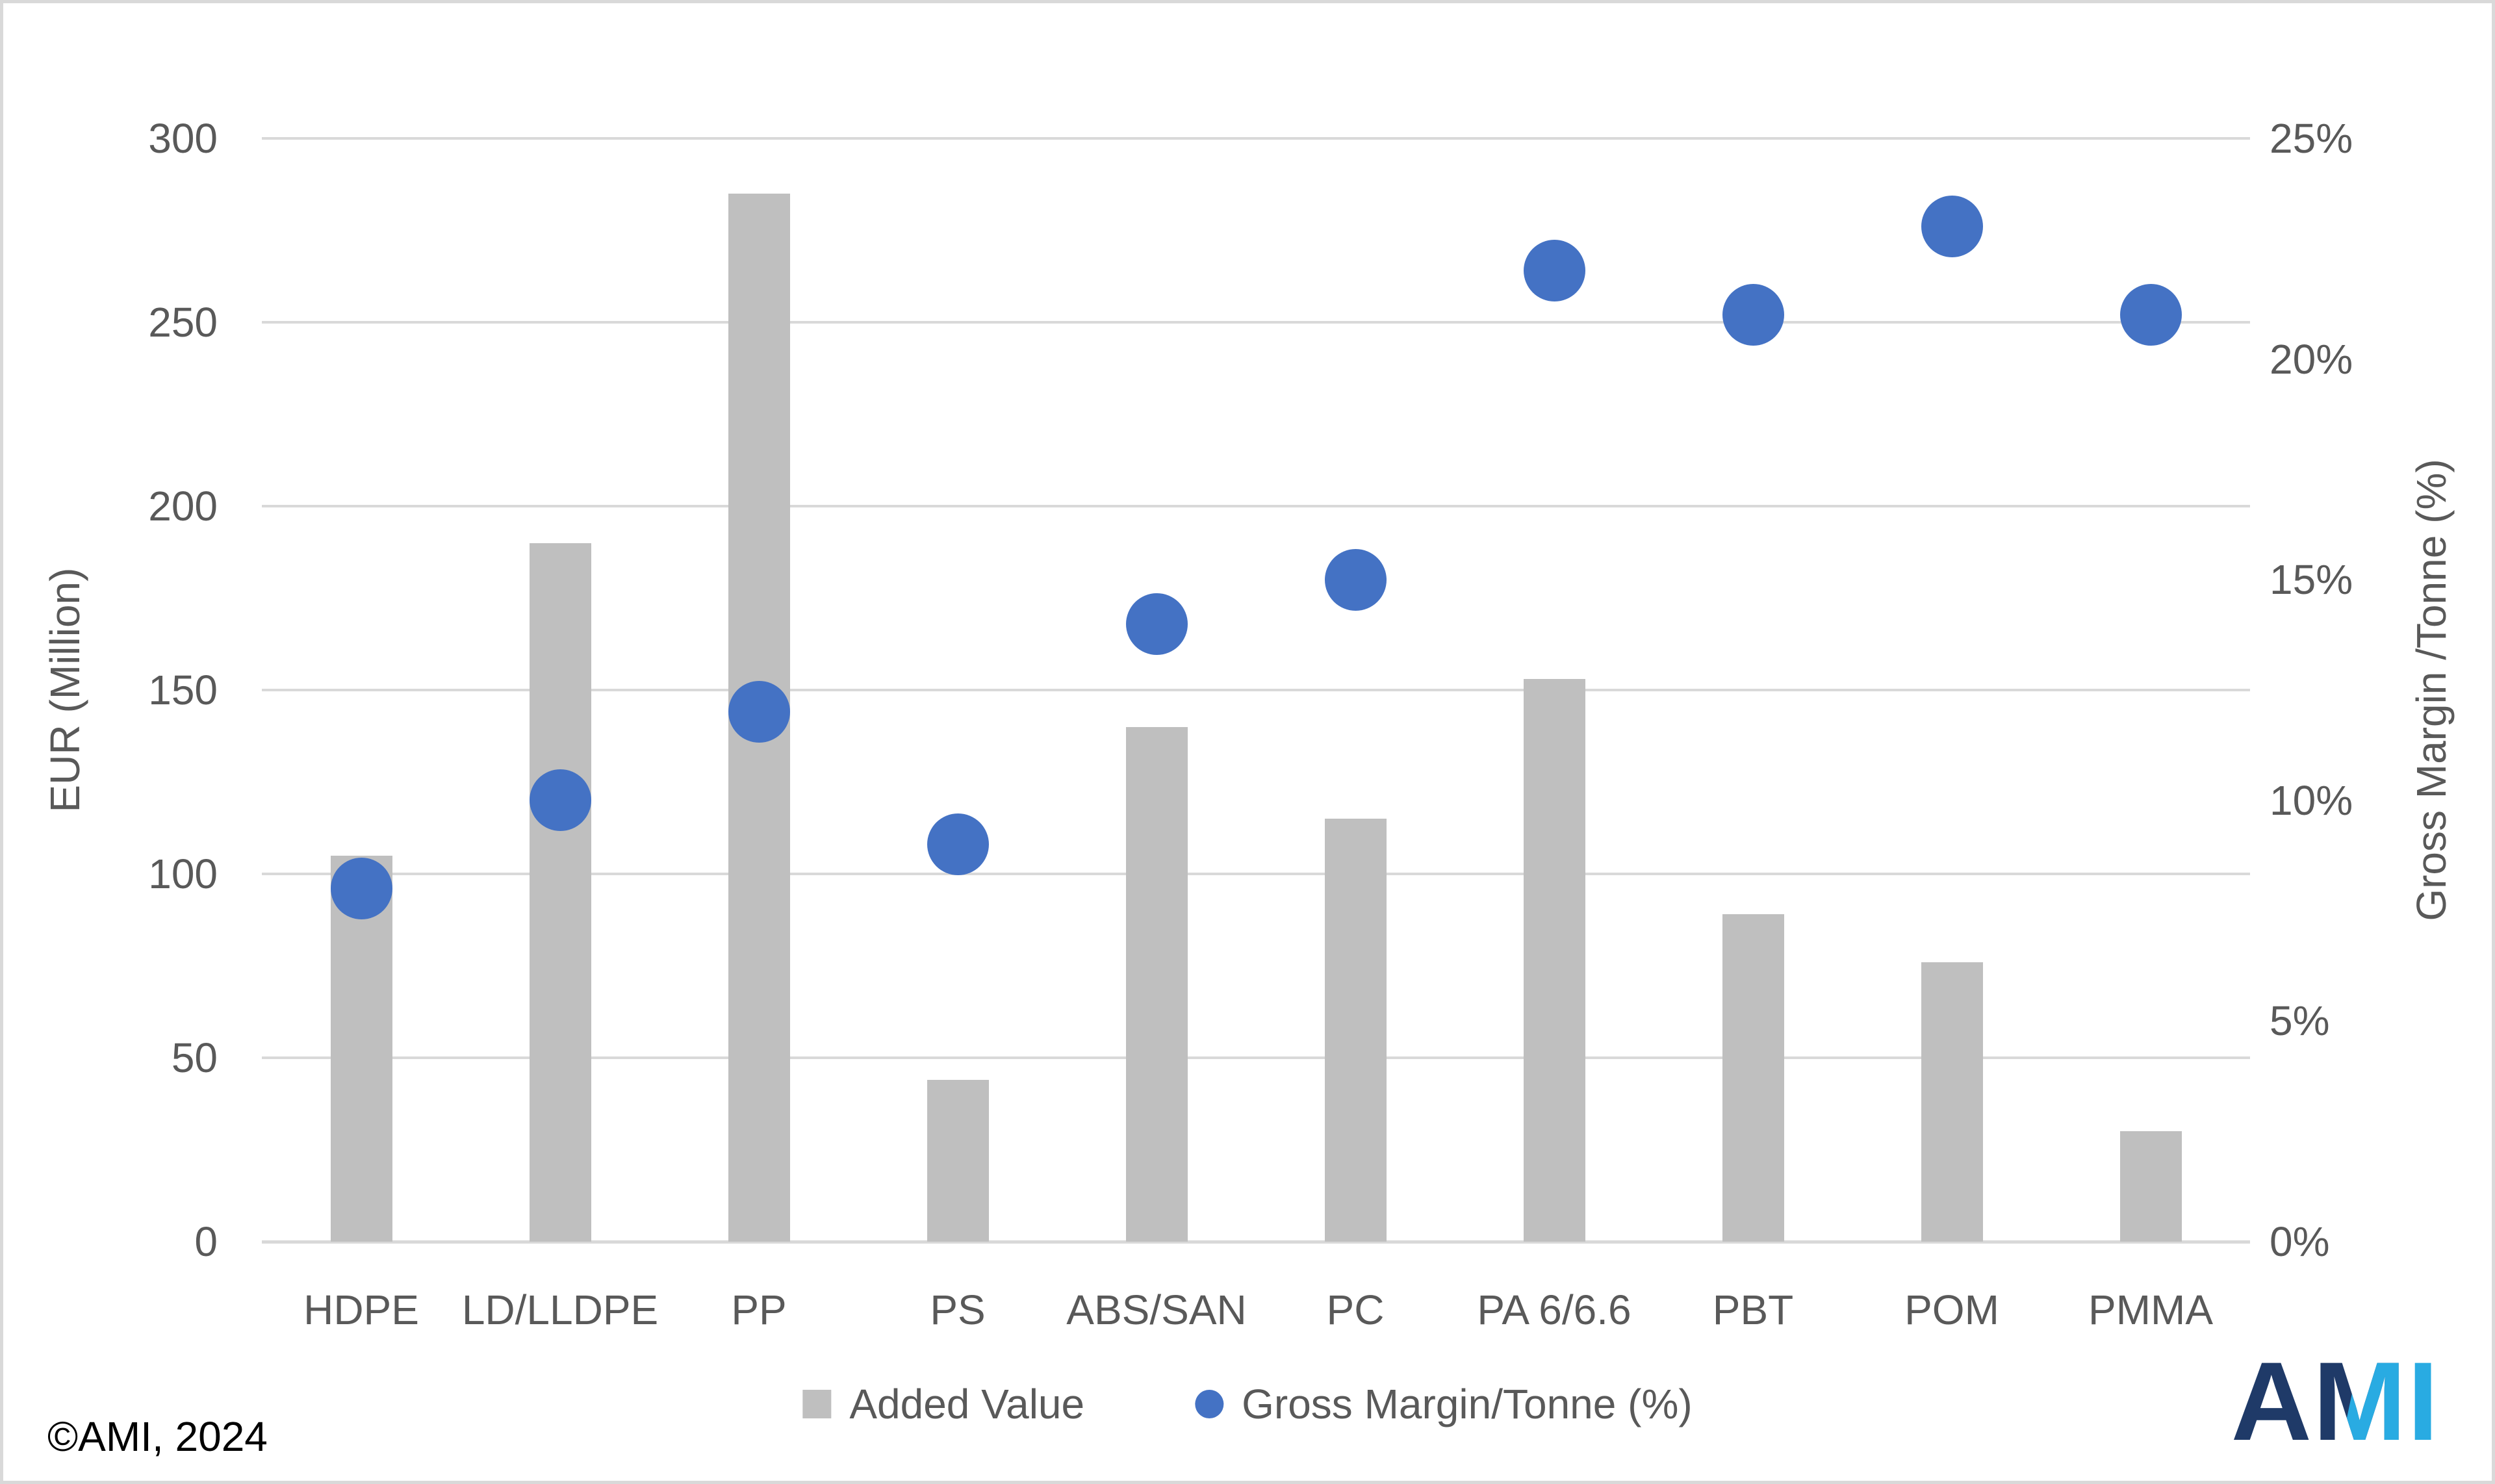  I want to click on left-tick-label: 250, so click(183, 323).